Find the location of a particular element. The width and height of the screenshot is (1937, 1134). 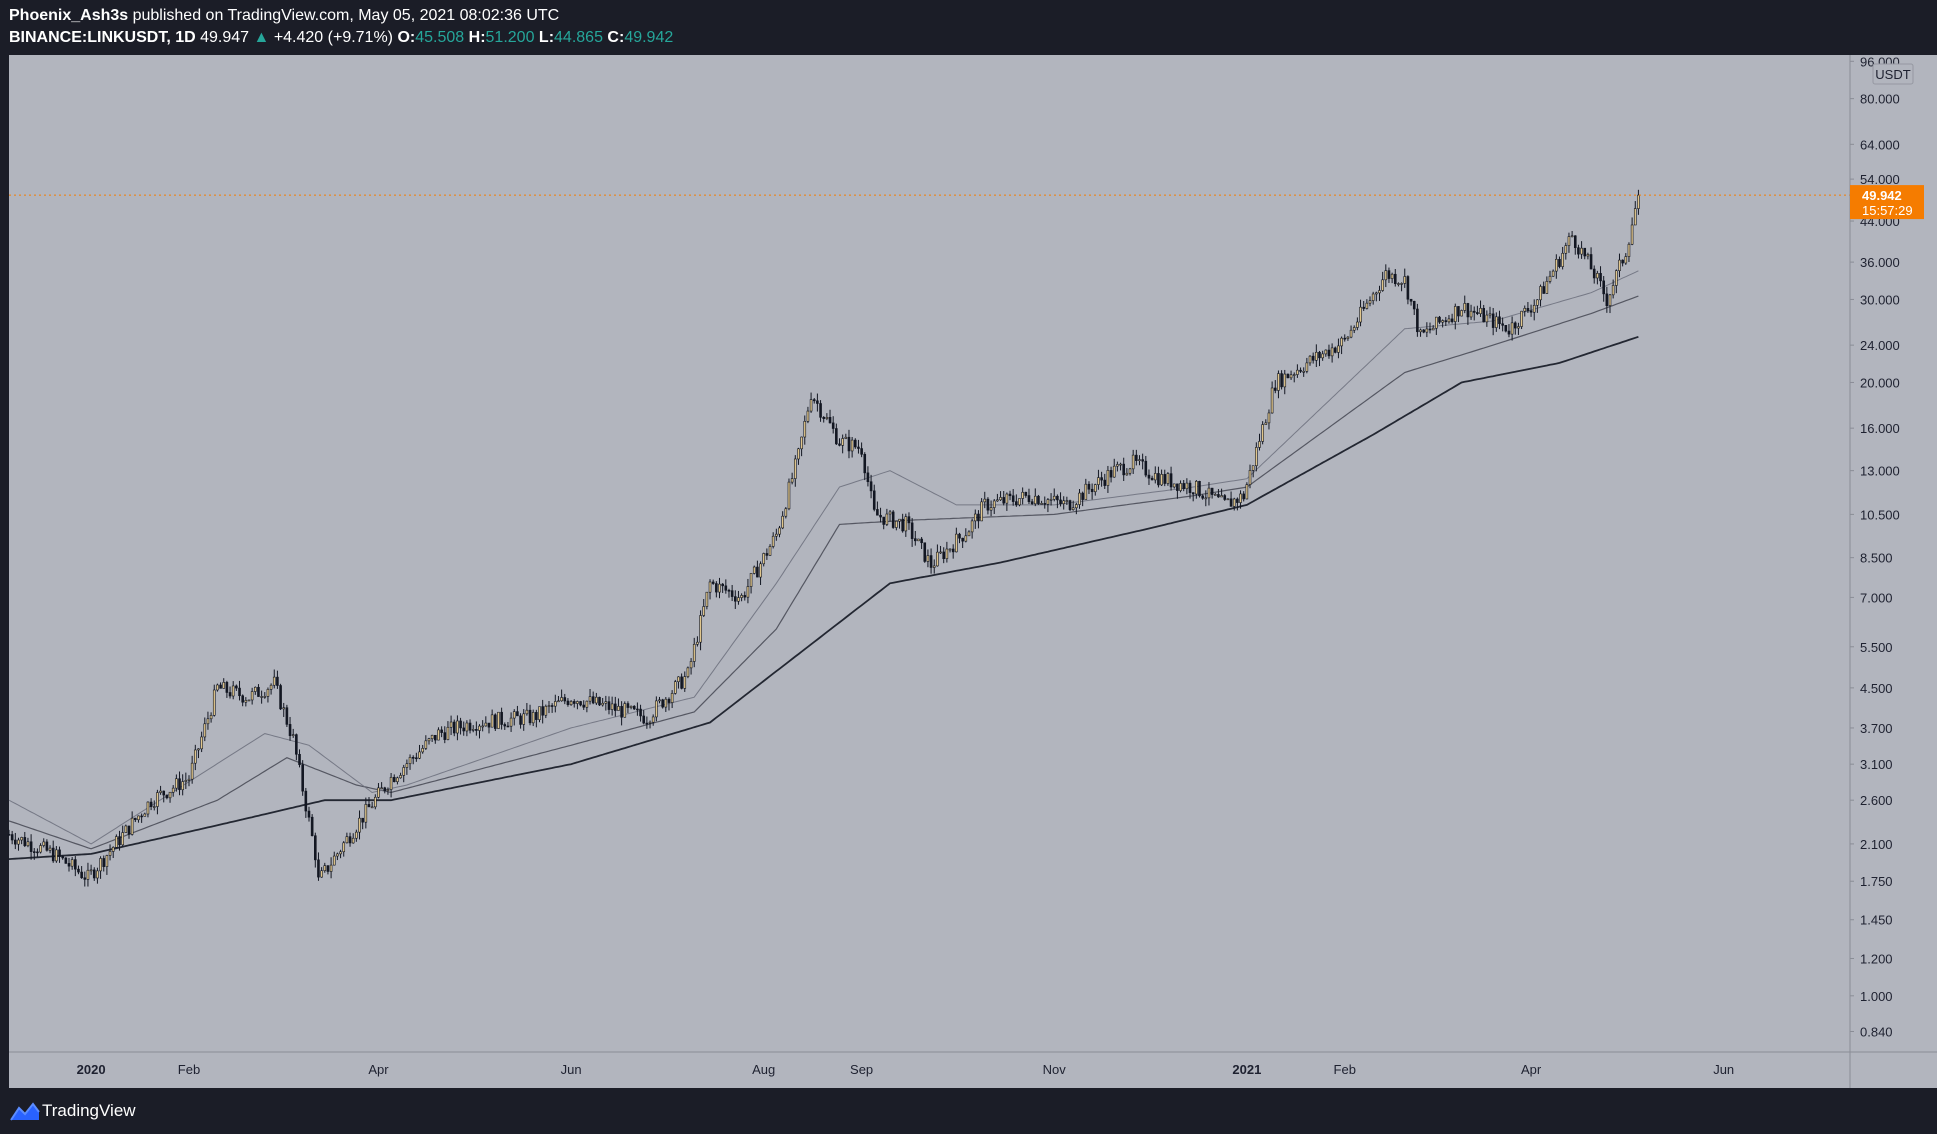

x-tick-label: Sep is located at coordinates (861, 1069).